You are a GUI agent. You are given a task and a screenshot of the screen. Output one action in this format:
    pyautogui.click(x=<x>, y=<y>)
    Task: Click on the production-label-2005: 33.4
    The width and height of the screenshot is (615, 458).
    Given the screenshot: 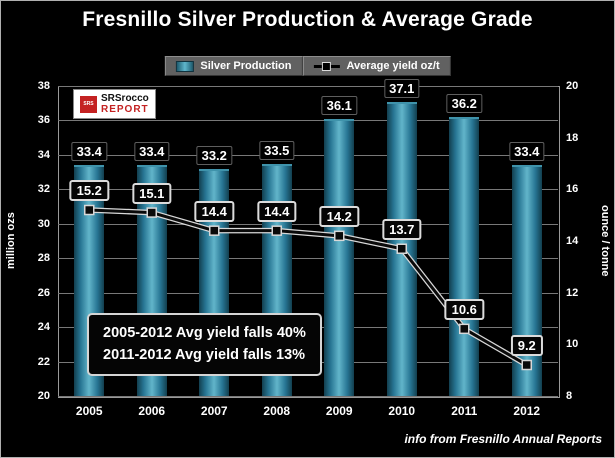 What is the action you would take?
    pyautogui.click(x=89, y=152)
    